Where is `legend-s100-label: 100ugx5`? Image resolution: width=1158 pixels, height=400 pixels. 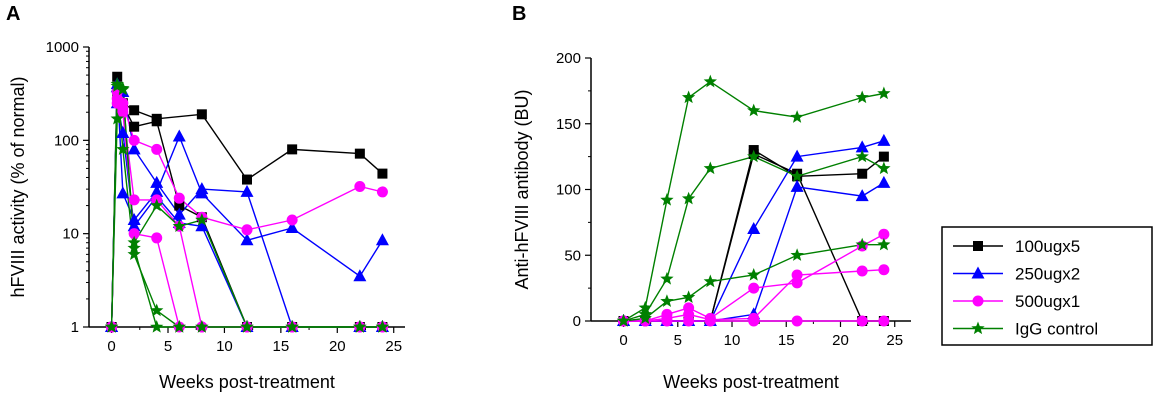
legend-s100-label: 100ugx5 is located at coordinates (1047, 246).